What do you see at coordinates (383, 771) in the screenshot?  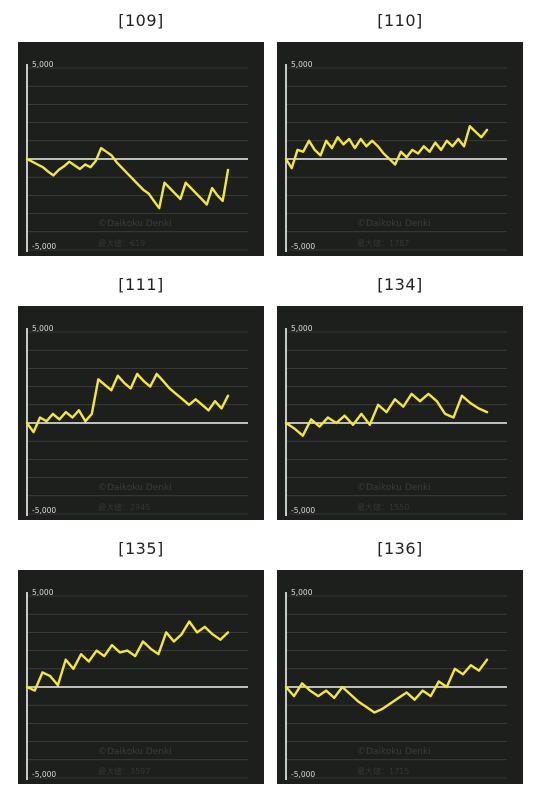 I see `max-value-label: 最大値：1715` at bounding box center [383, 771].